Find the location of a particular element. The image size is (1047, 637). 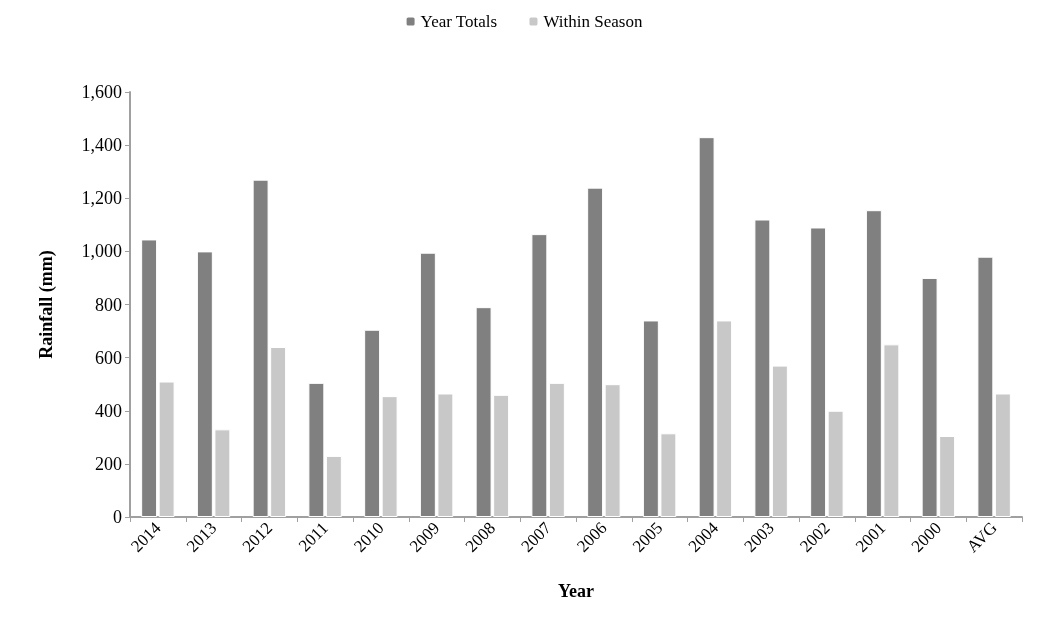

y-tick-label: 1,200 is located at coordinates (101, 198).